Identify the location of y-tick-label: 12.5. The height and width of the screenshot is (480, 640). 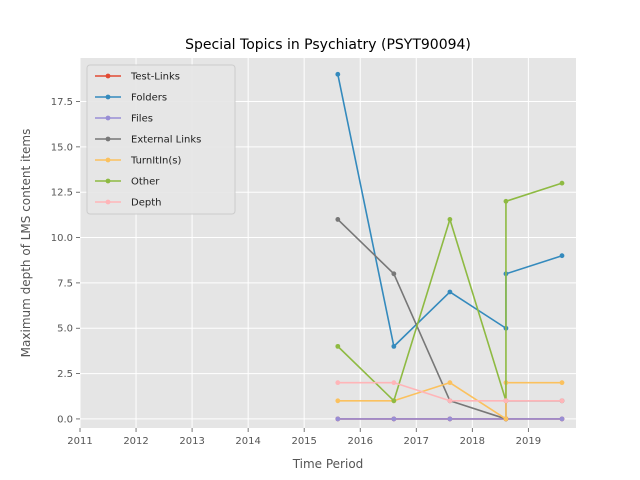
(62, 193).